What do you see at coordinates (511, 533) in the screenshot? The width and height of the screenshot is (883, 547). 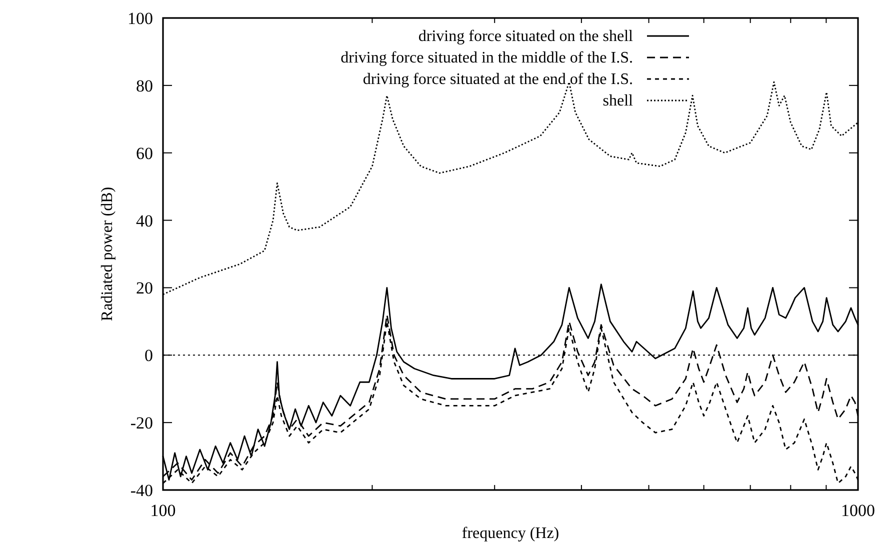 I see `x-axis-title: frequency (Hz)` at bounding box center [511, 533].